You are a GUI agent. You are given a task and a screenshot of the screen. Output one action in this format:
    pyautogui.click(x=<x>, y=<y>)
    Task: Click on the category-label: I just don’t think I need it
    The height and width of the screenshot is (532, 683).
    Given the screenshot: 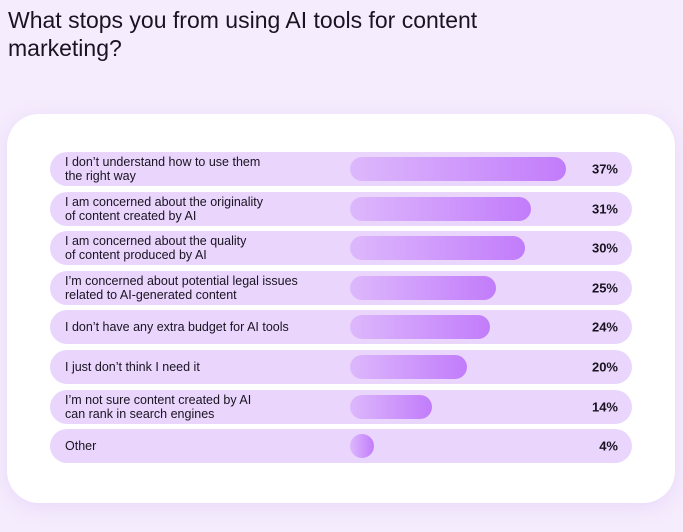 What is the action you would take?
    pyautogui.click(x=132, y=367)
    